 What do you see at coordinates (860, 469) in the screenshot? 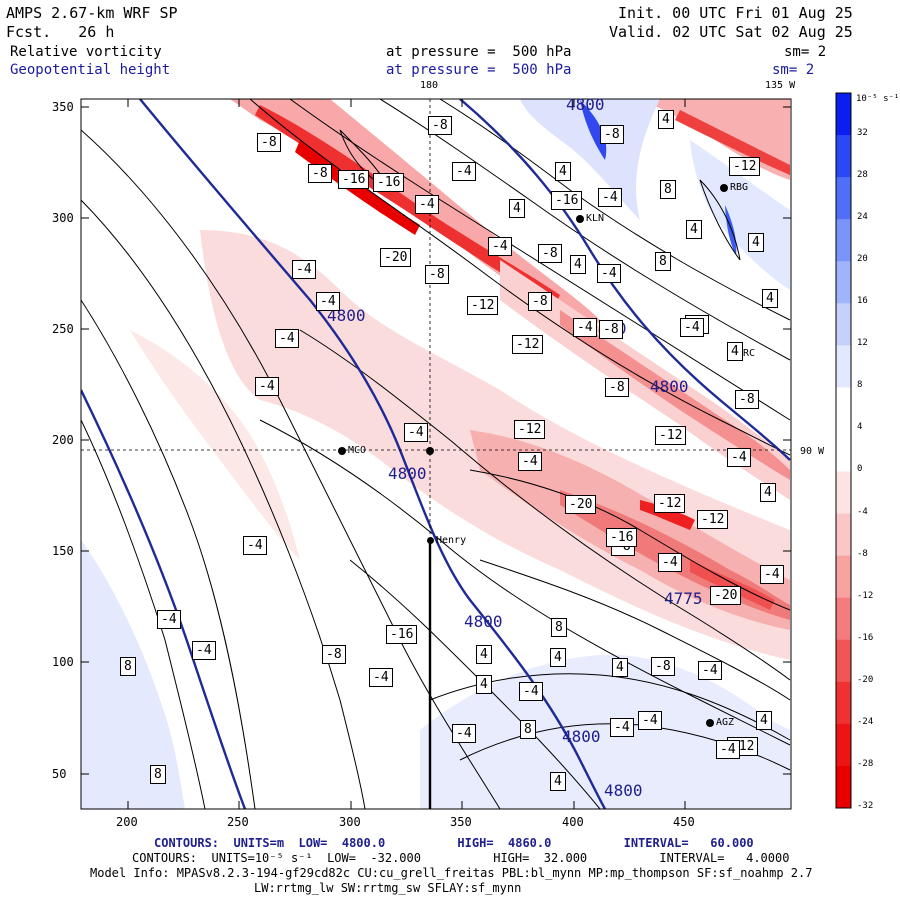
I see `colorbar-label: 0` at bounding box center [860, 469].